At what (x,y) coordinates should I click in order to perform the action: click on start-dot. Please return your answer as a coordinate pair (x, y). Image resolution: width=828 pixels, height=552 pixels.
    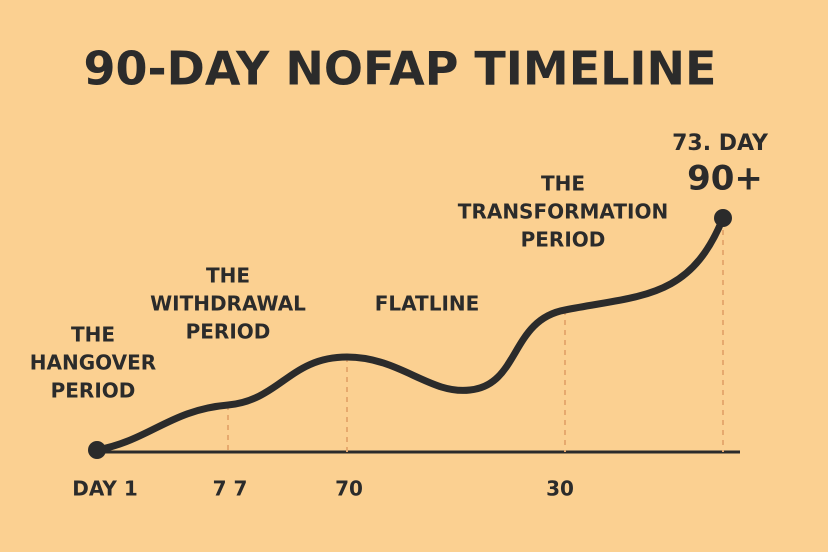
    Looking at the image, I should click on (97, 450).